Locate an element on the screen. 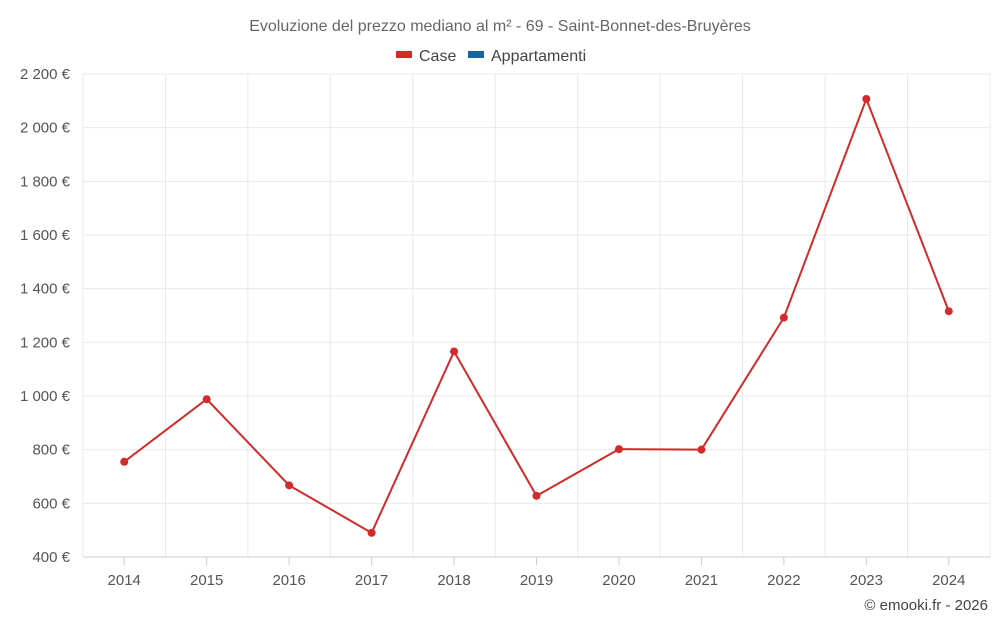 The width and height of the screenshot is (1000, 625). data-point-case-2016 is located at coordinates (289, 485).